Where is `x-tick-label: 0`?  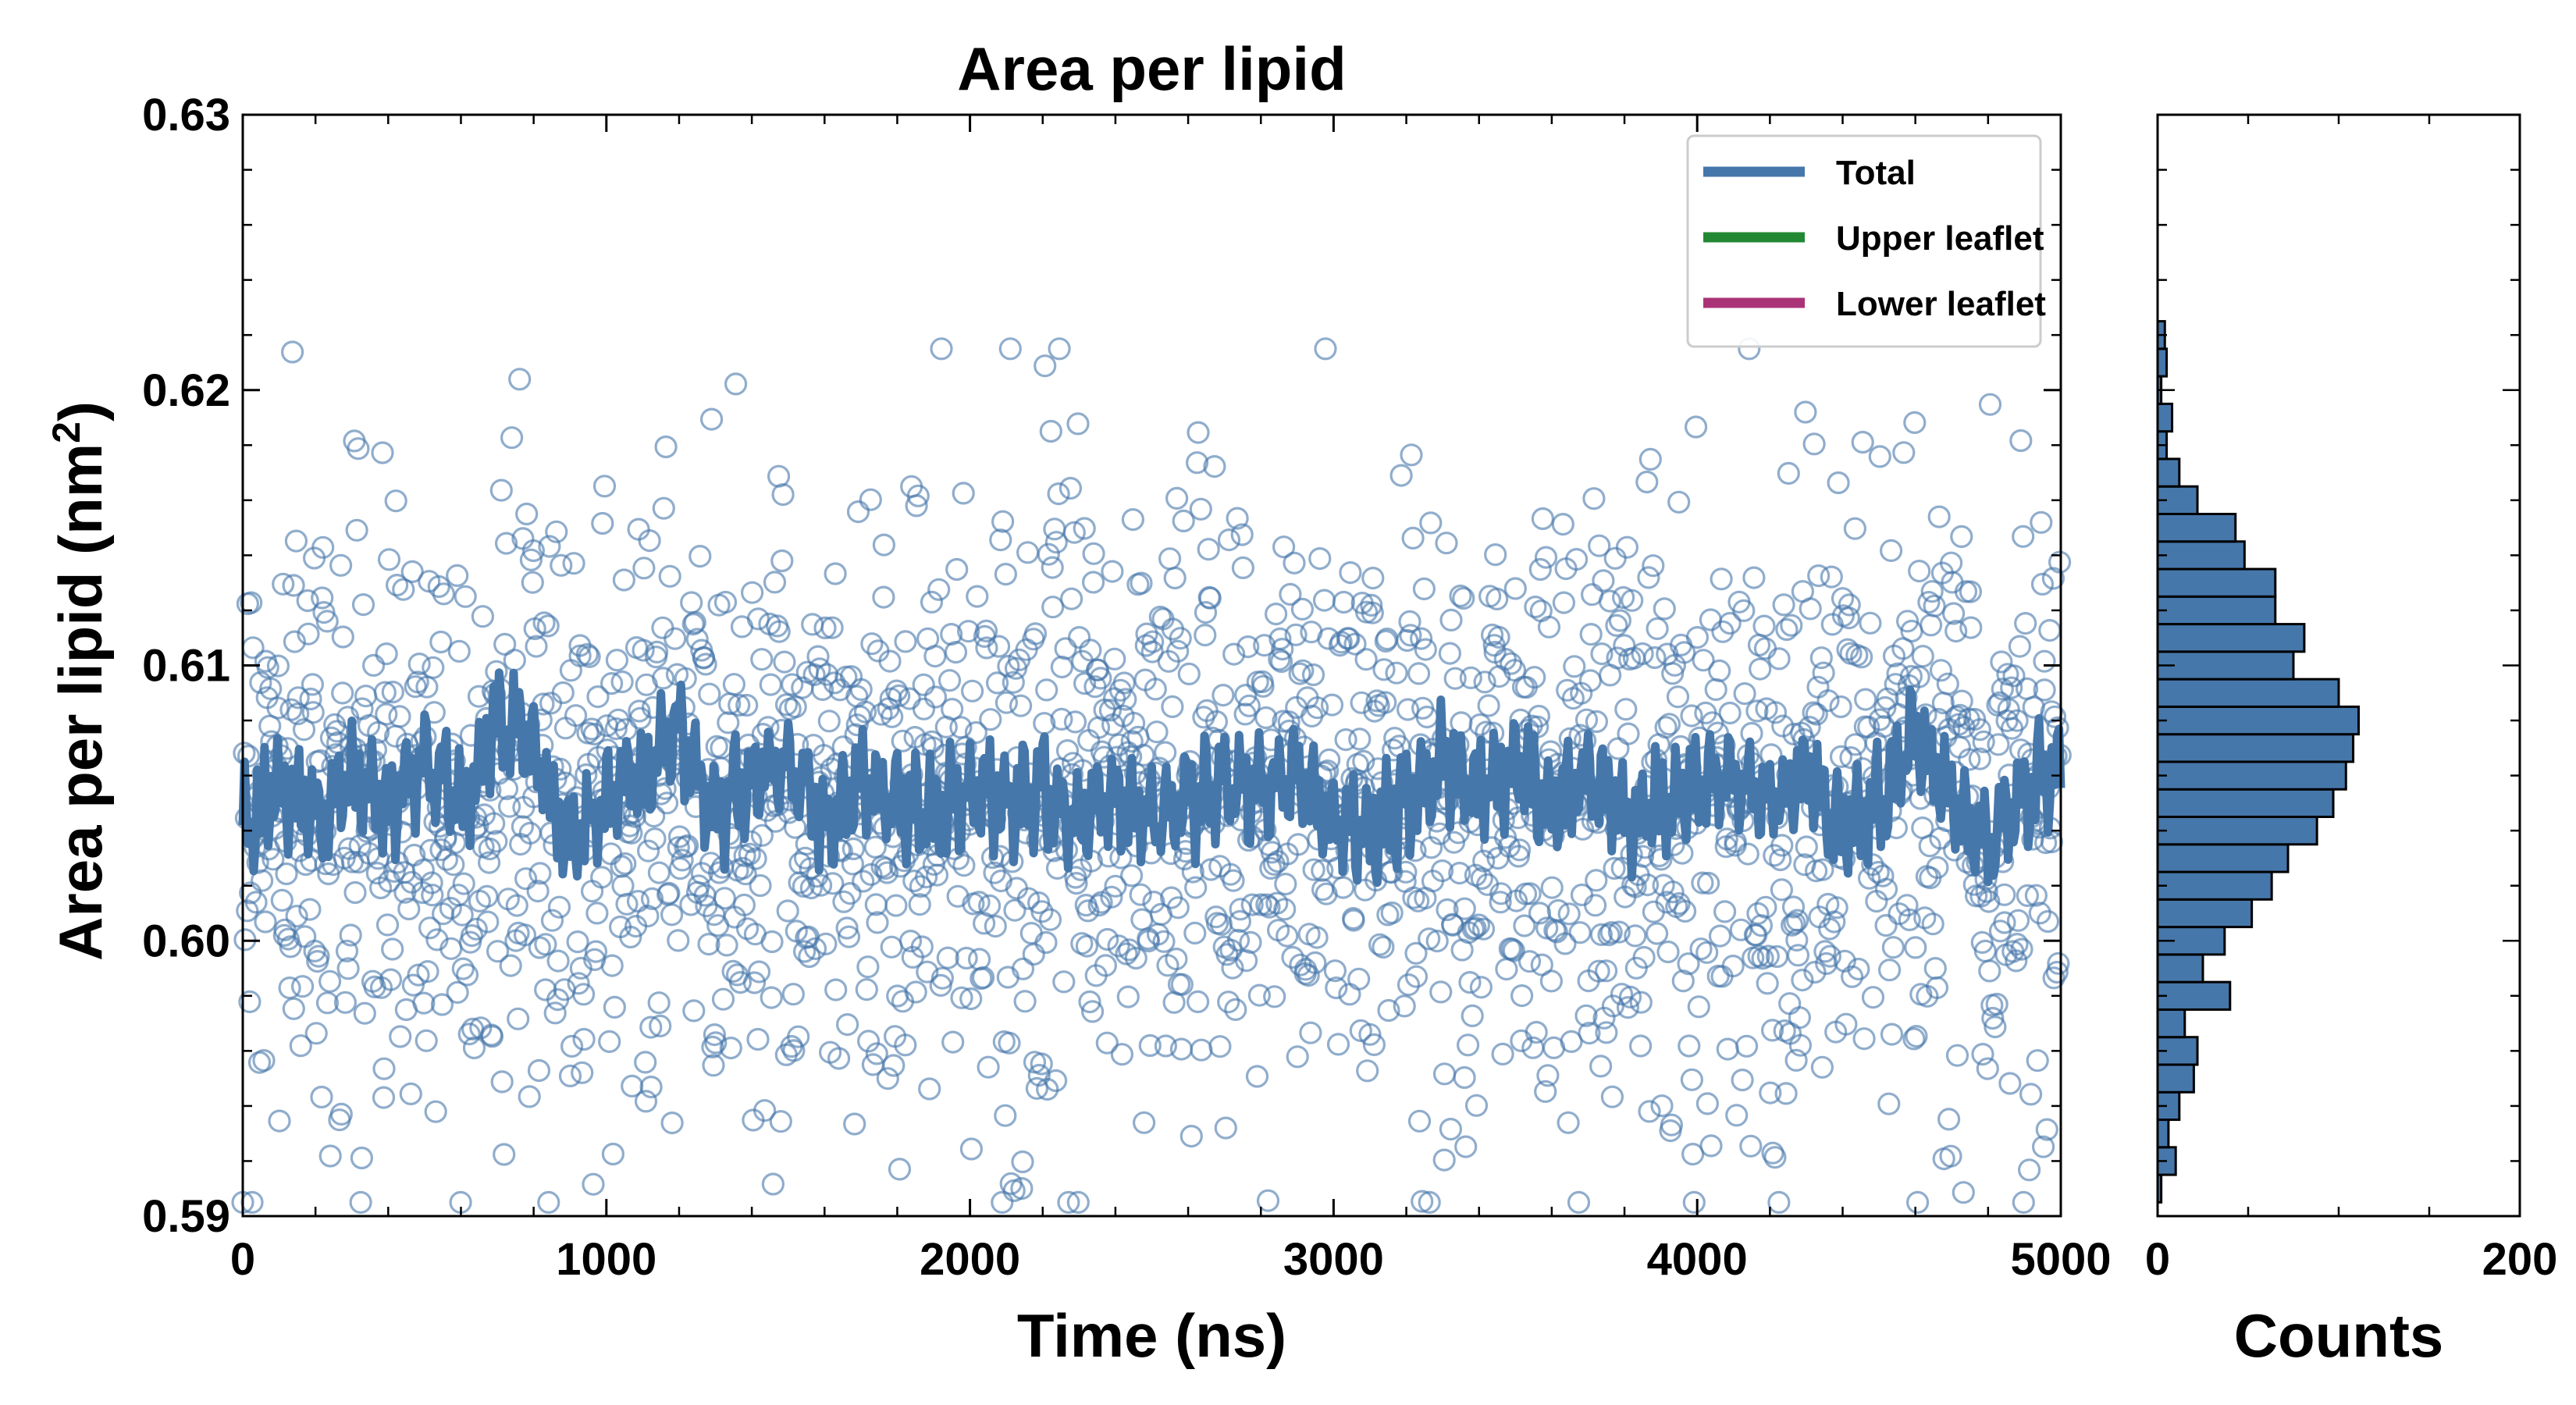
x-tick-label: 0 is located at coordinates (242, 1259).